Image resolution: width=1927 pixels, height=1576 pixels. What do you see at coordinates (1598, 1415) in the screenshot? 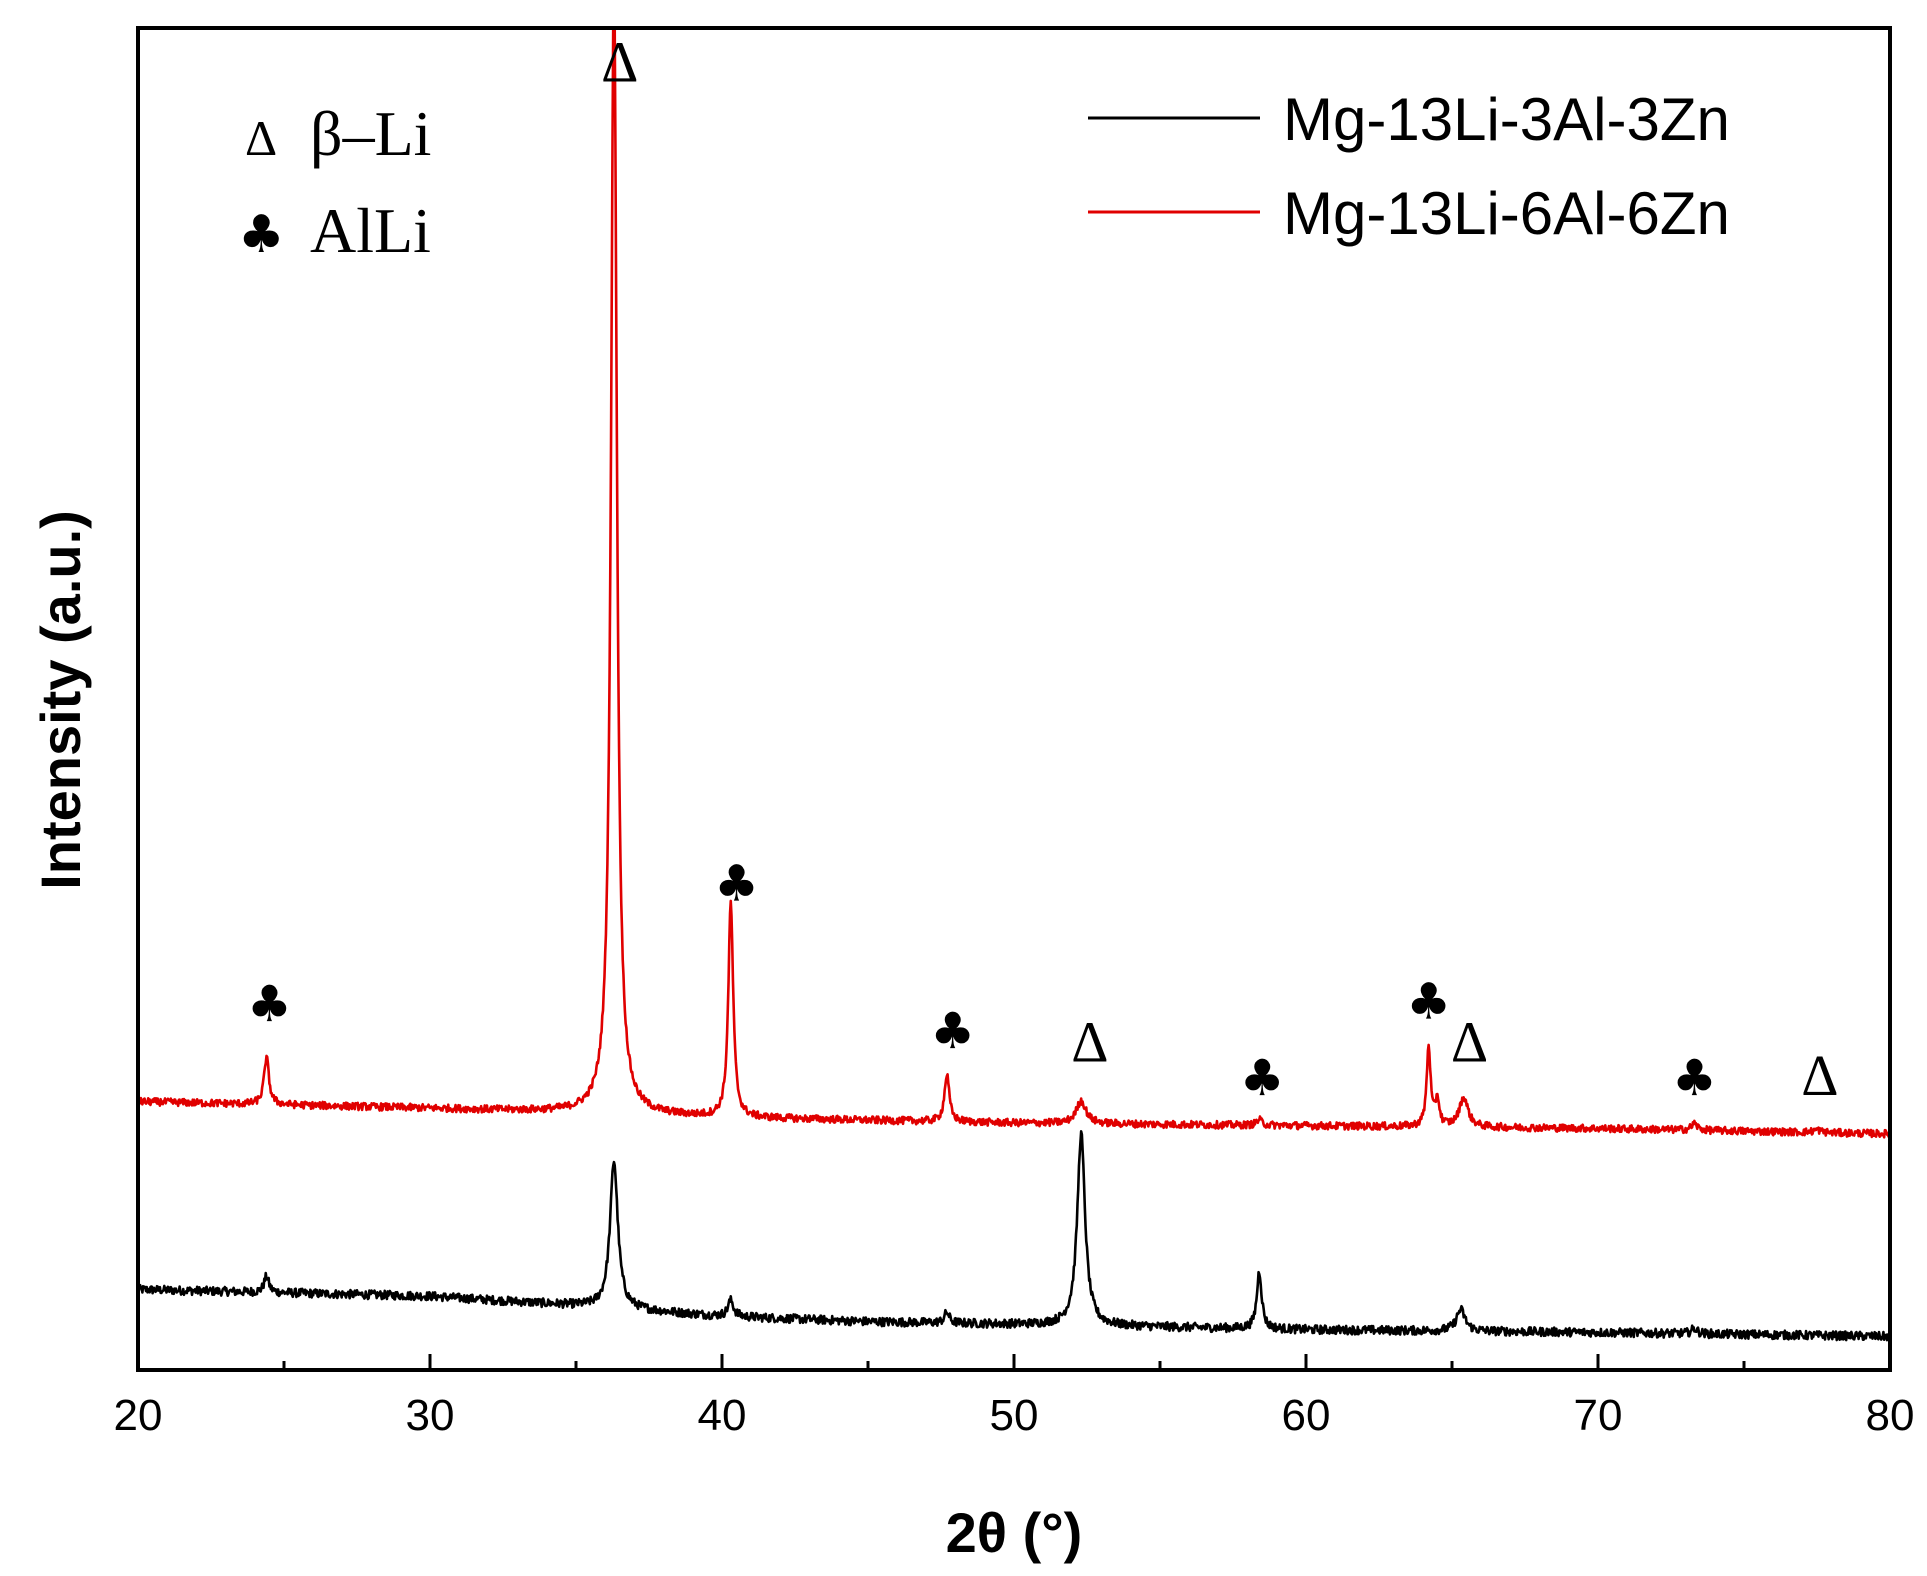
I see `x-tick-label: 70` at bounding box center [1598, 1415].